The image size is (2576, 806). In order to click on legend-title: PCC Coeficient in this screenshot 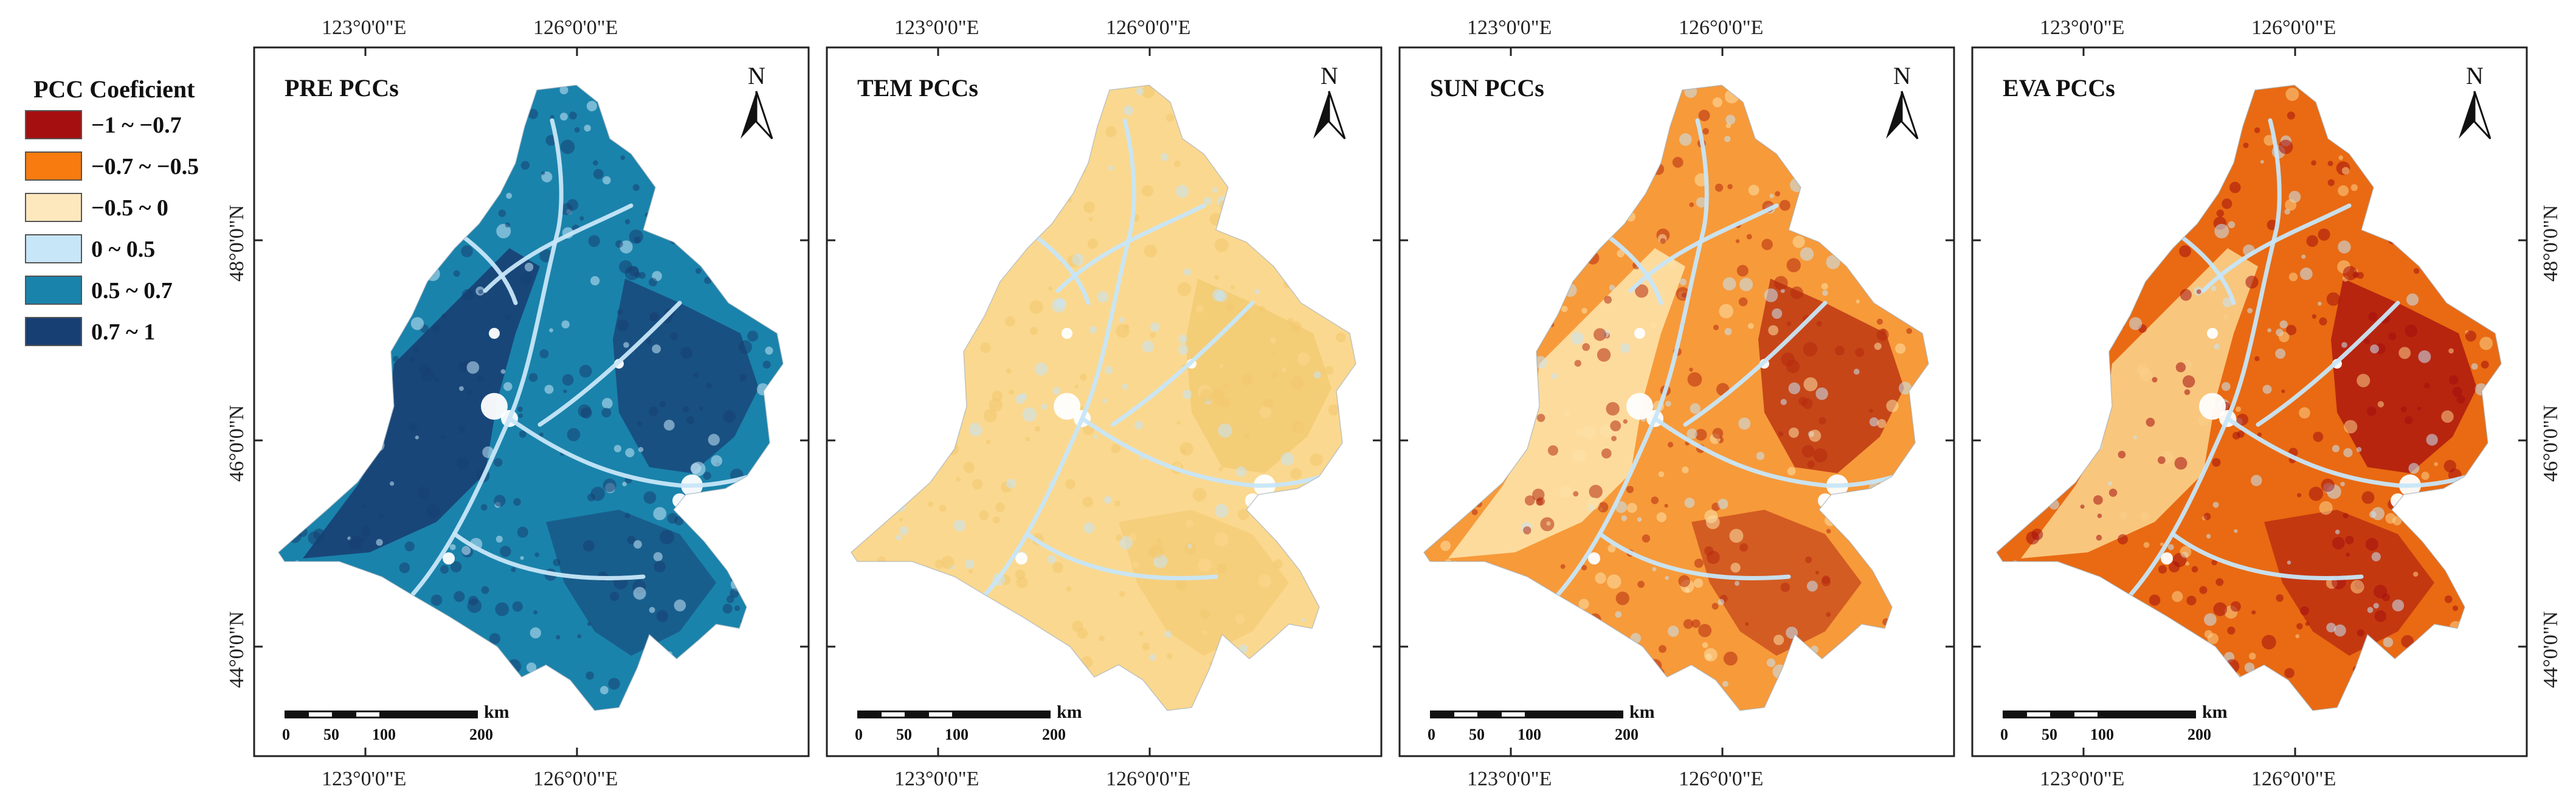, I will do `click(114, 89)`.